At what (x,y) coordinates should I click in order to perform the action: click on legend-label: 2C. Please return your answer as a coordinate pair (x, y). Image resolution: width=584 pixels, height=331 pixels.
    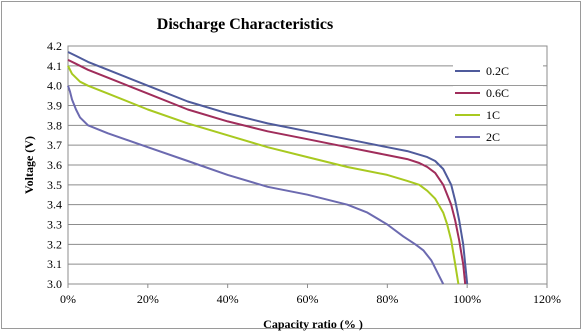
    Looking at the image, I should click on (493, 137).